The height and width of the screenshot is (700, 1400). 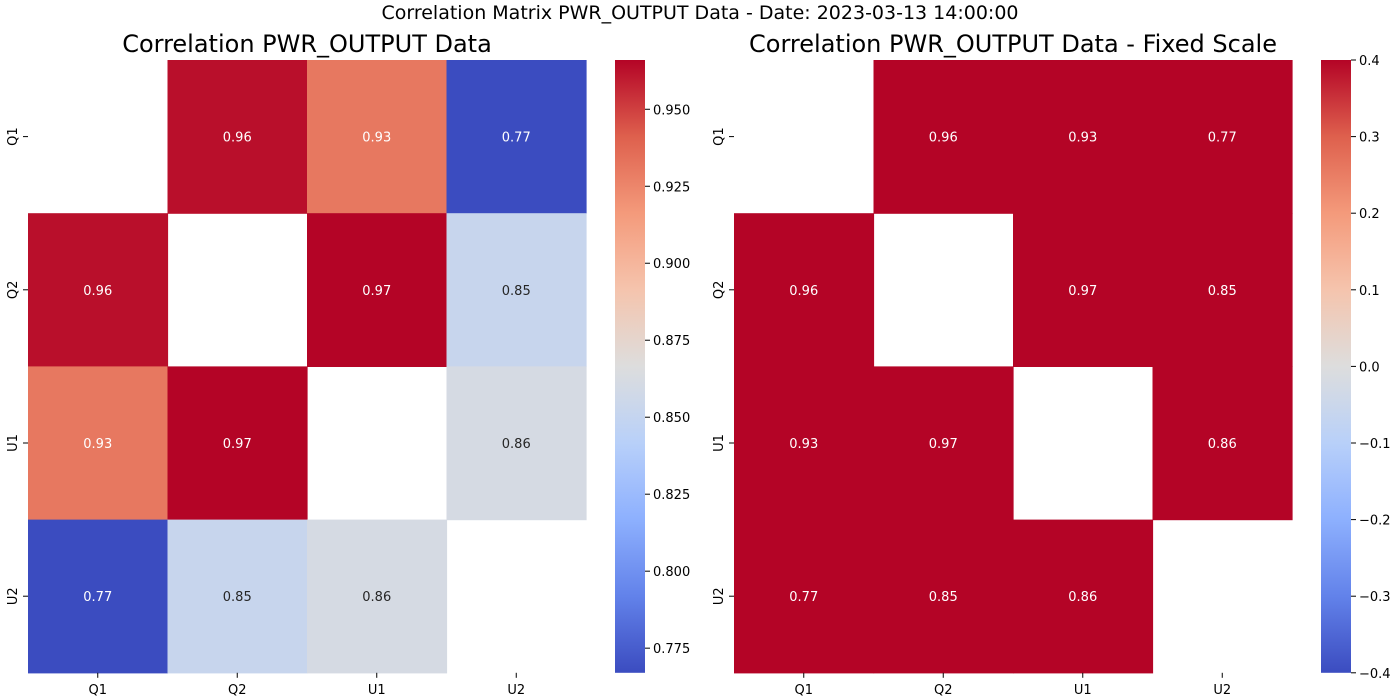 What do you see at coordinates (671, 418) in the screenshot?
I see `colorbar-tick-label: 0.850` at bounding box center [671, 418].